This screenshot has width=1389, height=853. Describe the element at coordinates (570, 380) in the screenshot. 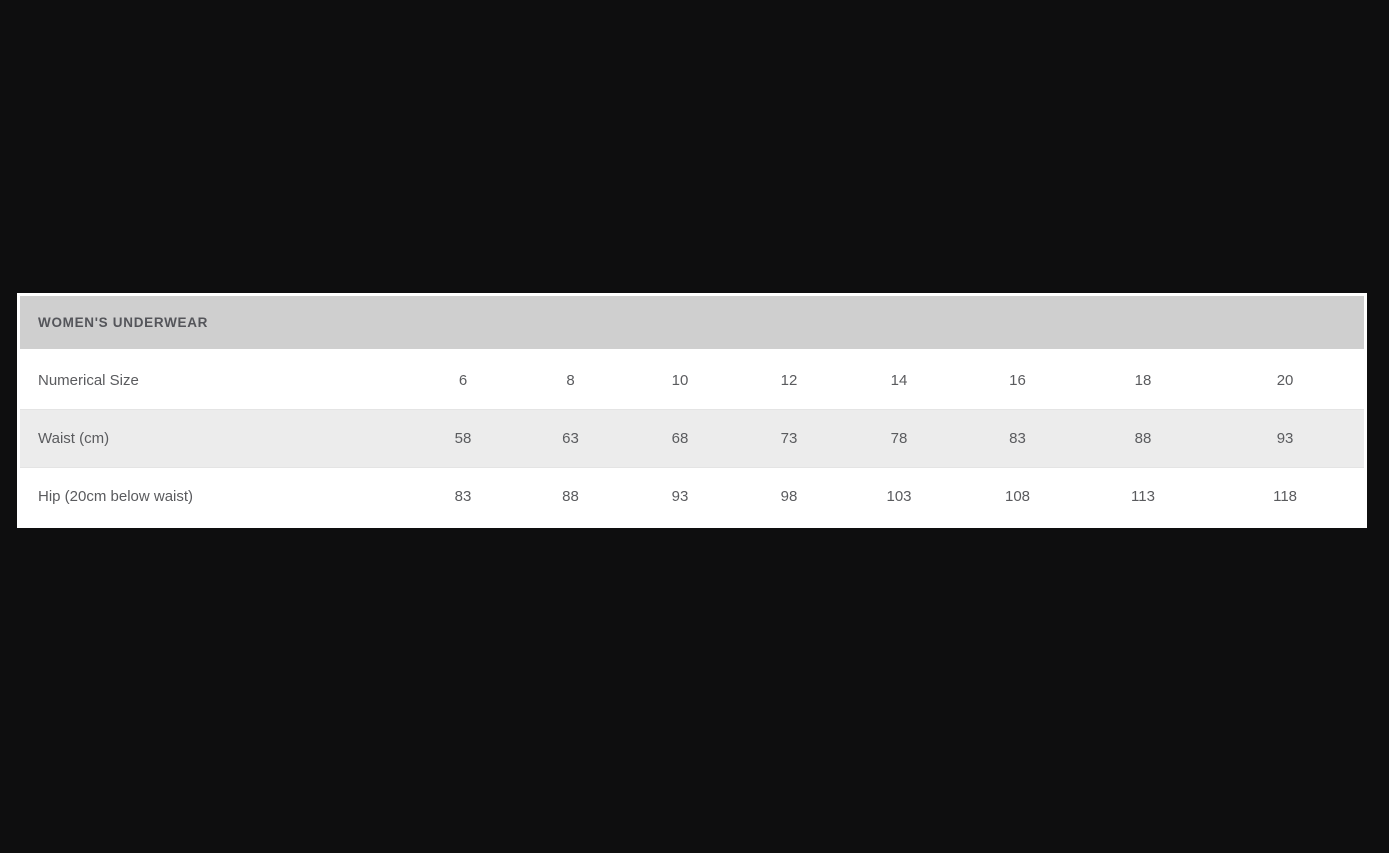

I see `size-value-cell: 8` at that location.